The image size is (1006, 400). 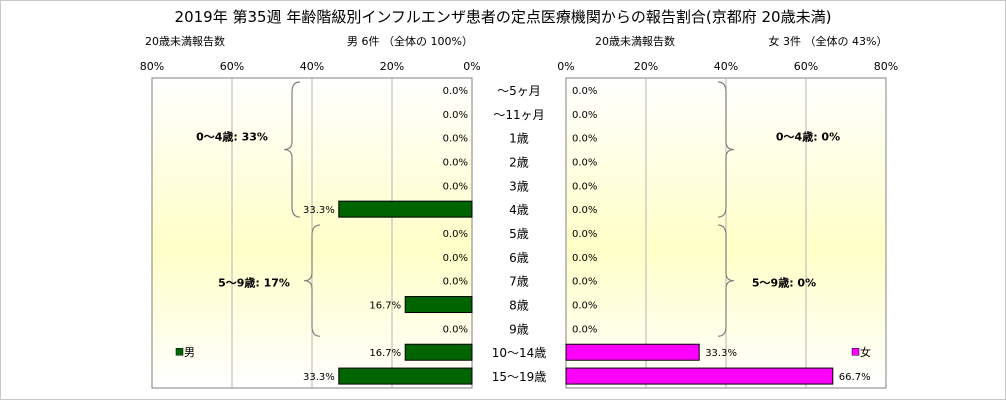 I want to click on age-category-labels: 〜5ヶ月〜11ヶ月 1歳 2歳 3歳 4歳 5歳 6歳 7歳 8歳 9歳 10〜14歳 15〜19歳, so click(x=519, y=234).